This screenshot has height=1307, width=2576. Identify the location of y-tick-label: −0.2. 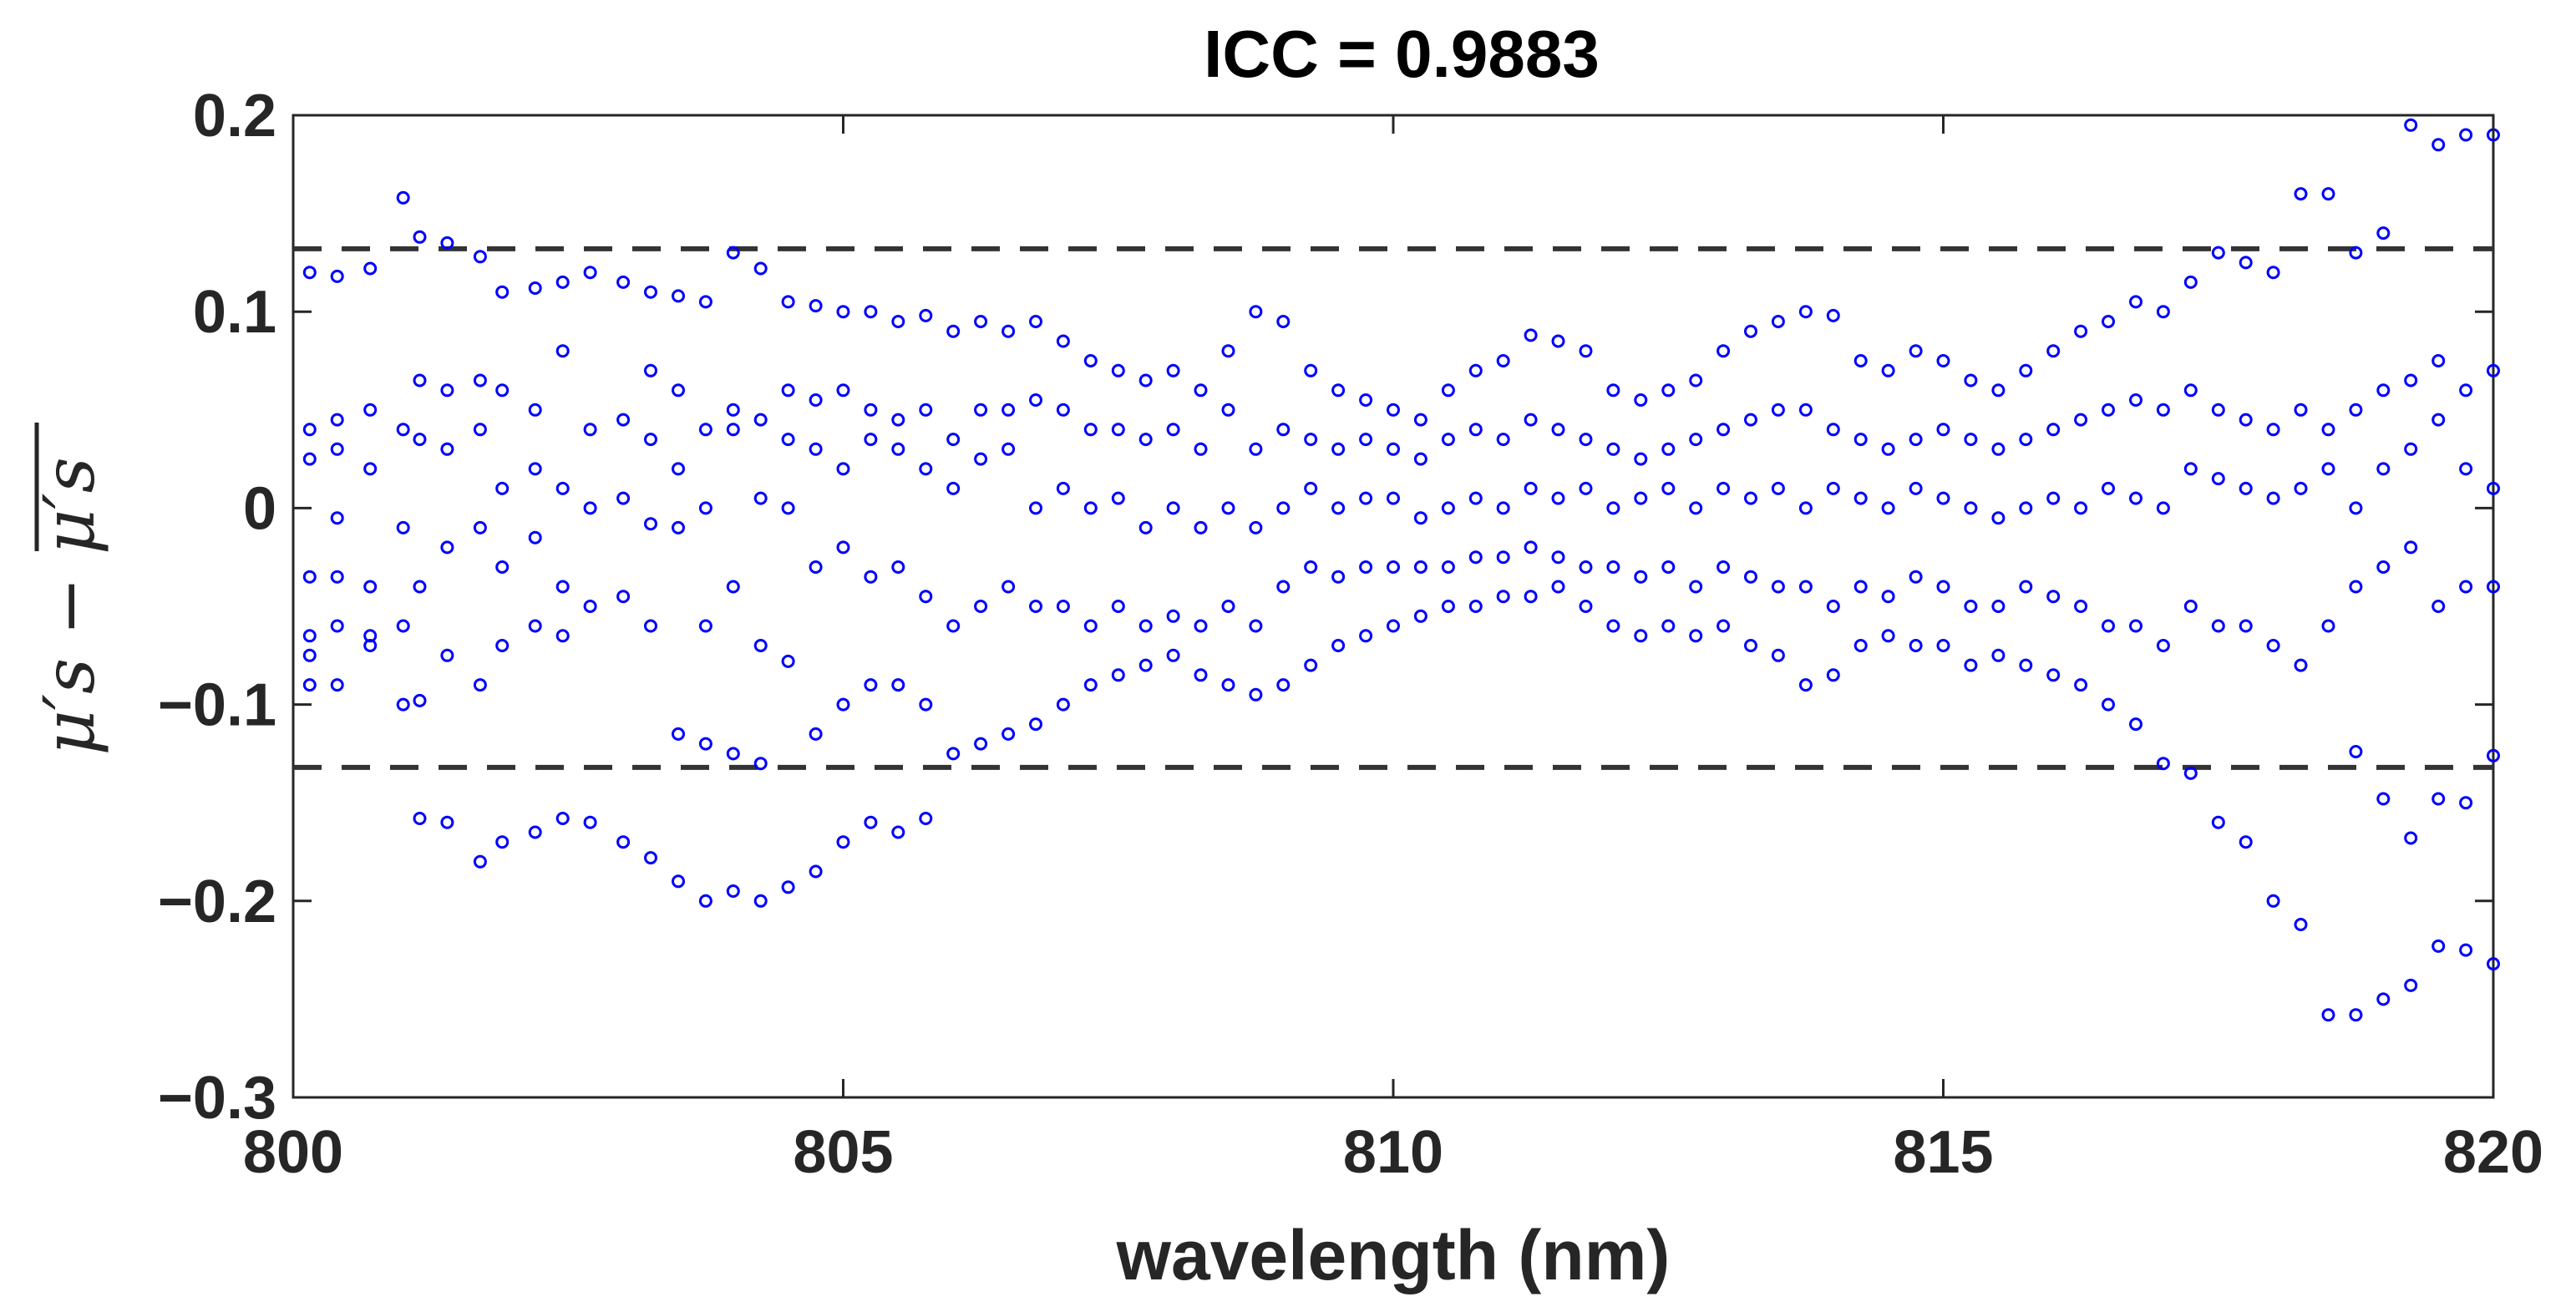
(217, 902).